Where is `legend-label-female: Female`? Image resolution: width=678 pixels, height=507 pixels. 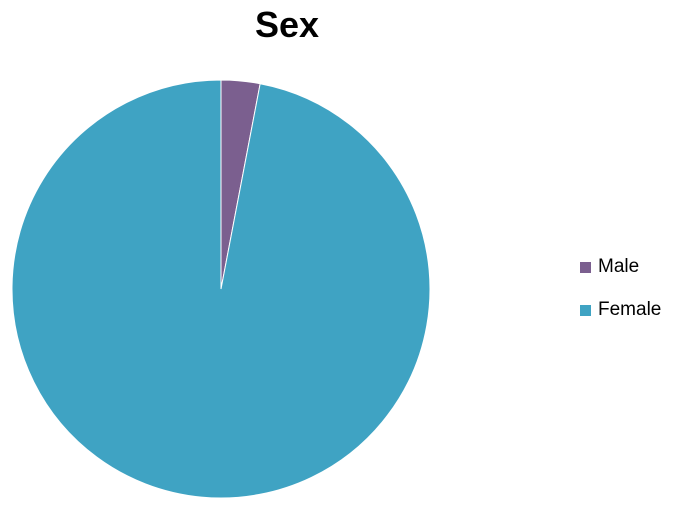 legend-label-female: Female is located at coordinates (630, 309).